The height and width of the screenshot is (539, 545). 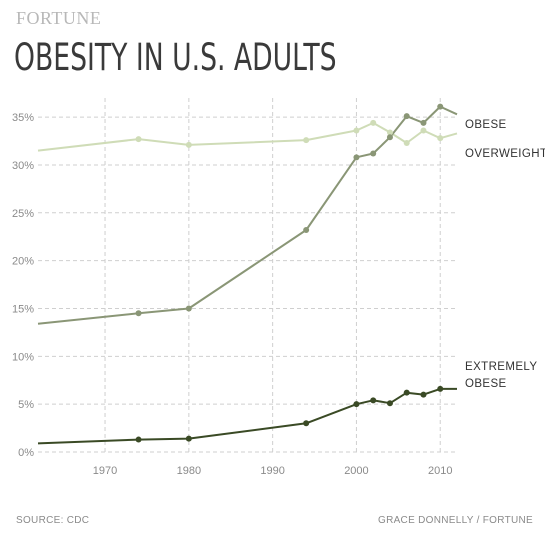 What do you see at coordinates (23, 285) in the screenshot?
I see `y-axis-ticks: 0% 5% 10% 15% 20% 25% 30% 35%` at bounding box center [23, 285].